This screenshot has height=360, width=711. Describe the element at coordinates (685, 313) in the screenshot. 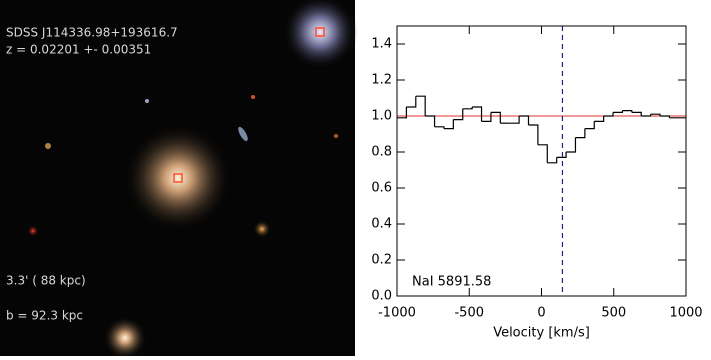

I see `x-tick-label: 1000` at that location.